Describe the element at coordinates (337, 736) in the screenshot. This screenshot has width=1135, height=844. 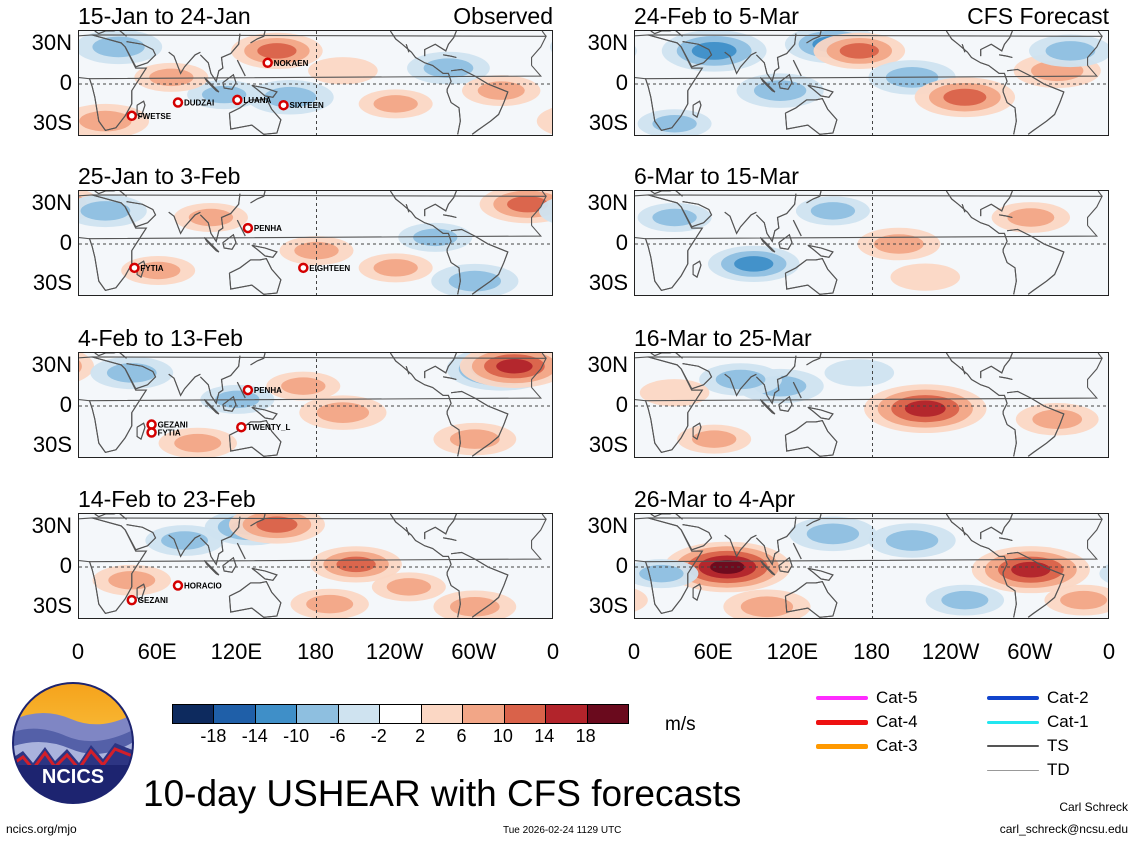
I see `colorbar-tick-label: -6` at that location.